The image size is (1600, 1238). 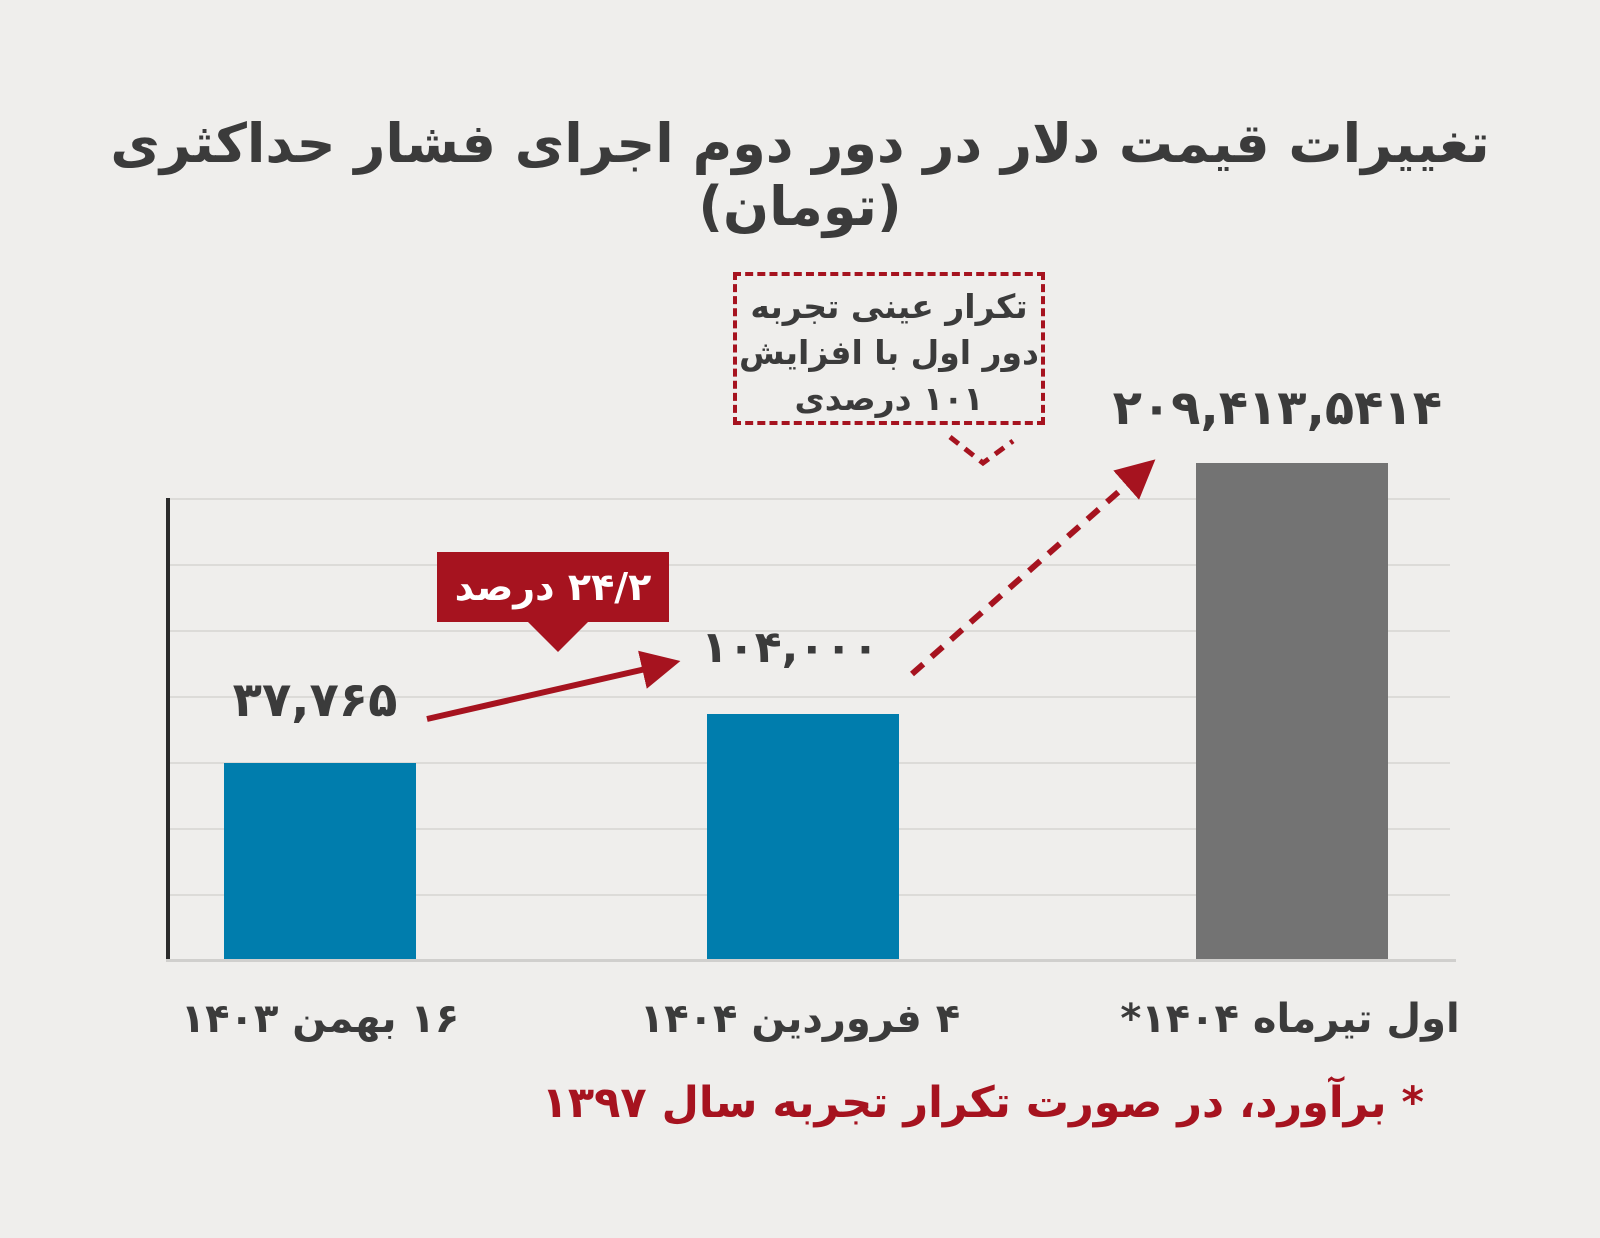 I want to click on x-axis-label-2: ۴ فروردین ۱۴۰۴, so click(x=800, y=1019).